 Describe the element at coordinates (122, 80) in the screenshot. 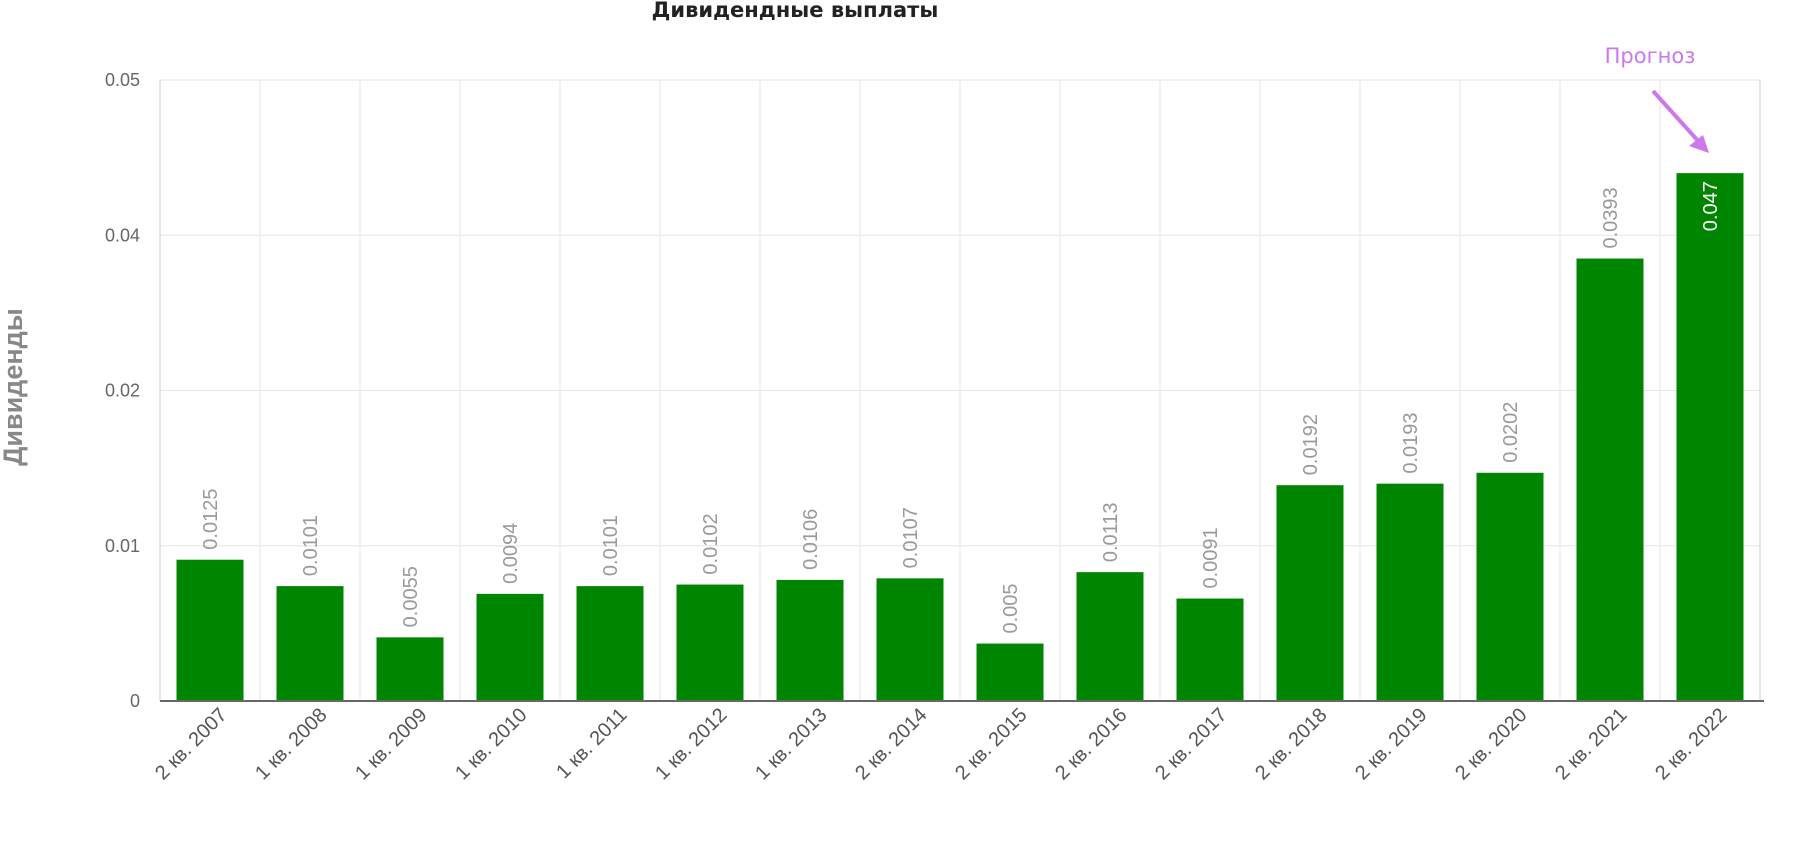

I see `y-tick-label: 0.05` at that location.